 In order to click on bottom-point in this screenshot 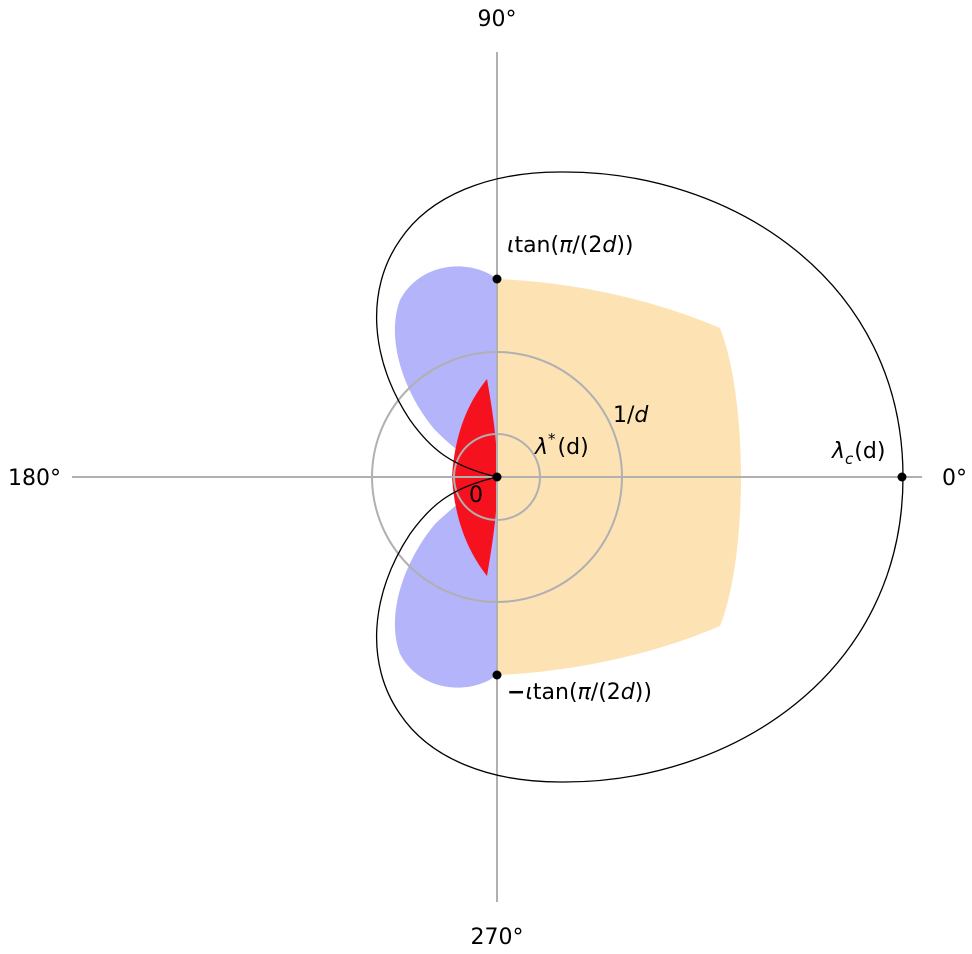, I will do `click(497, 675)`.